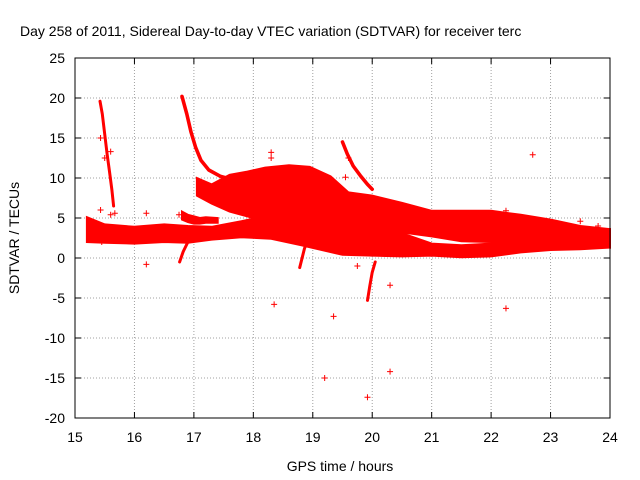 The width and height of the screenshot is (640, 480). Describe the element at coordinates (610, 437) in the screenshot. I see `x-tick-label: 24` at that location.